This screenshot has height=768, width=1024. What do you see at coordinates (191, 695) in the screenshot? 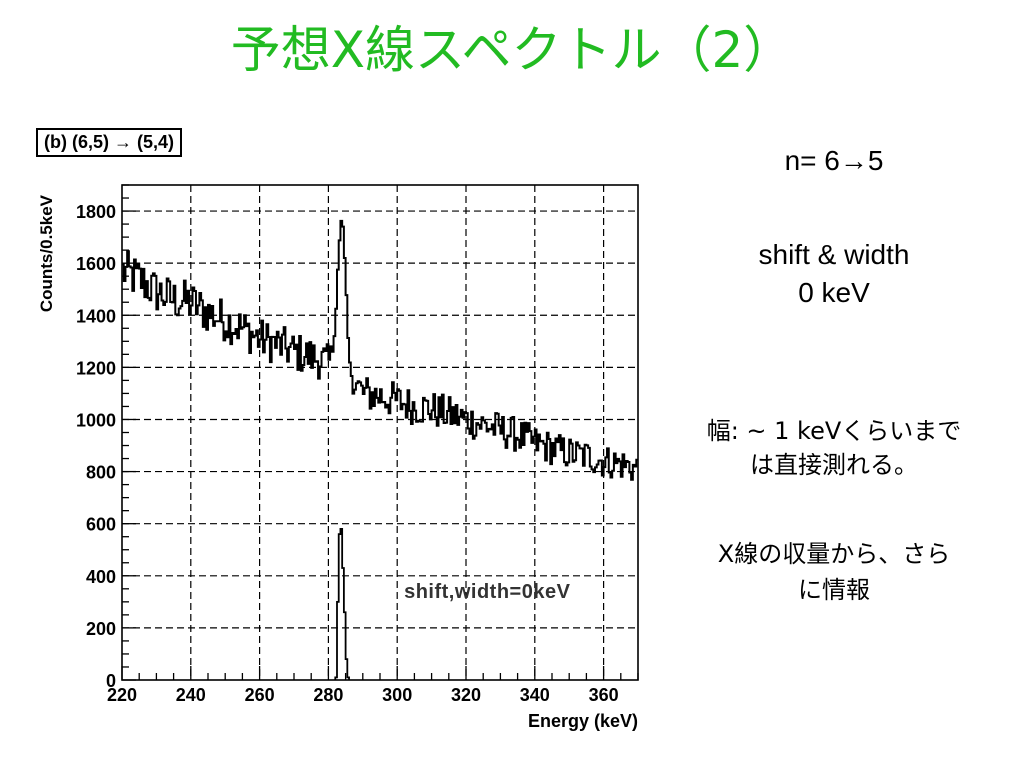
I see `x-tick-label: 240` at bounding box center [191, 695].